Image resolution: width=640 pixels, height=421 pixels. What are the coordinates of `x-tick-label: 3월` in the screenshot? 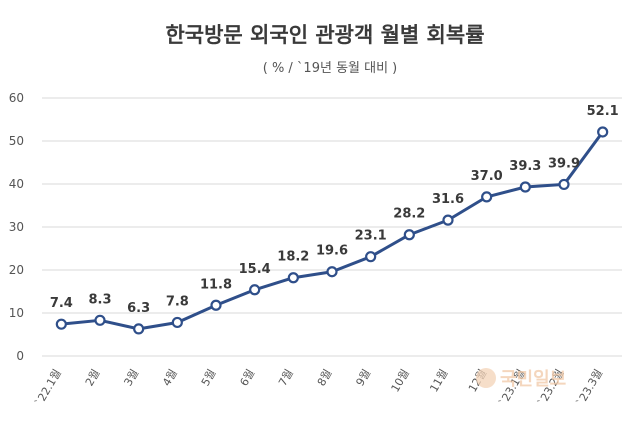 It's located at (131, 377).